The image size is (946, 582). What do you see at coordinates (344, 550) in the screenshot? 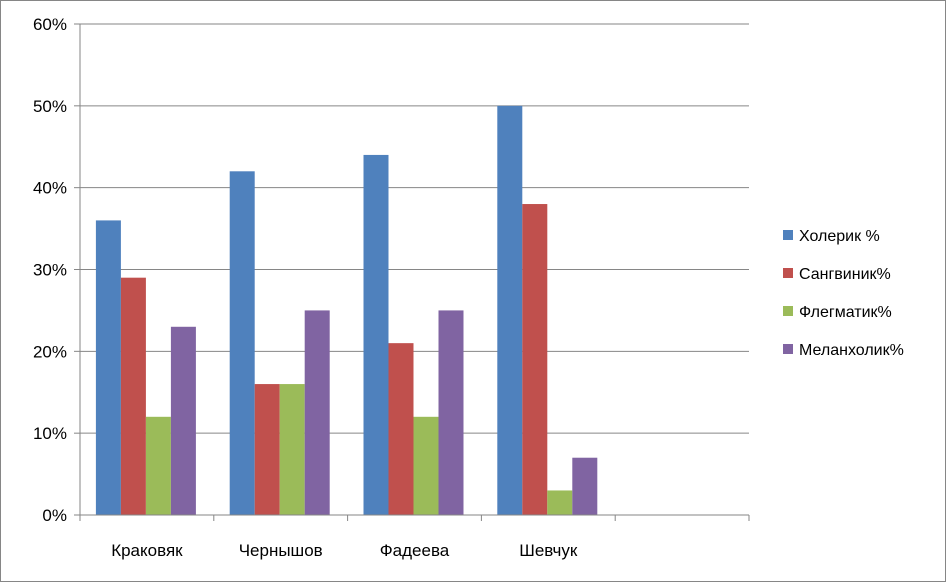
I see `x-category-labels: Краковяк Чернышов Фадеева Шевчук` at bounding box center [344, 550].